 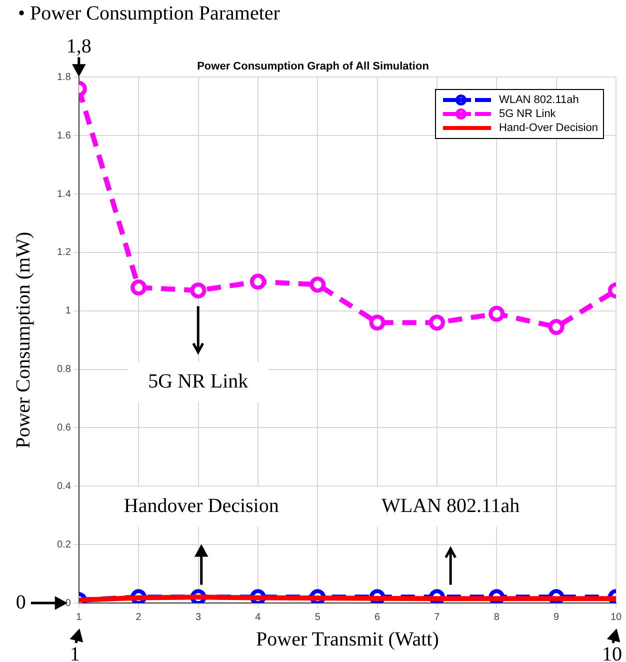 What do you see at coordinates (68, 603) in the screenshot?
I see `y-tick-label: 0` at bounding box center [68, 603].